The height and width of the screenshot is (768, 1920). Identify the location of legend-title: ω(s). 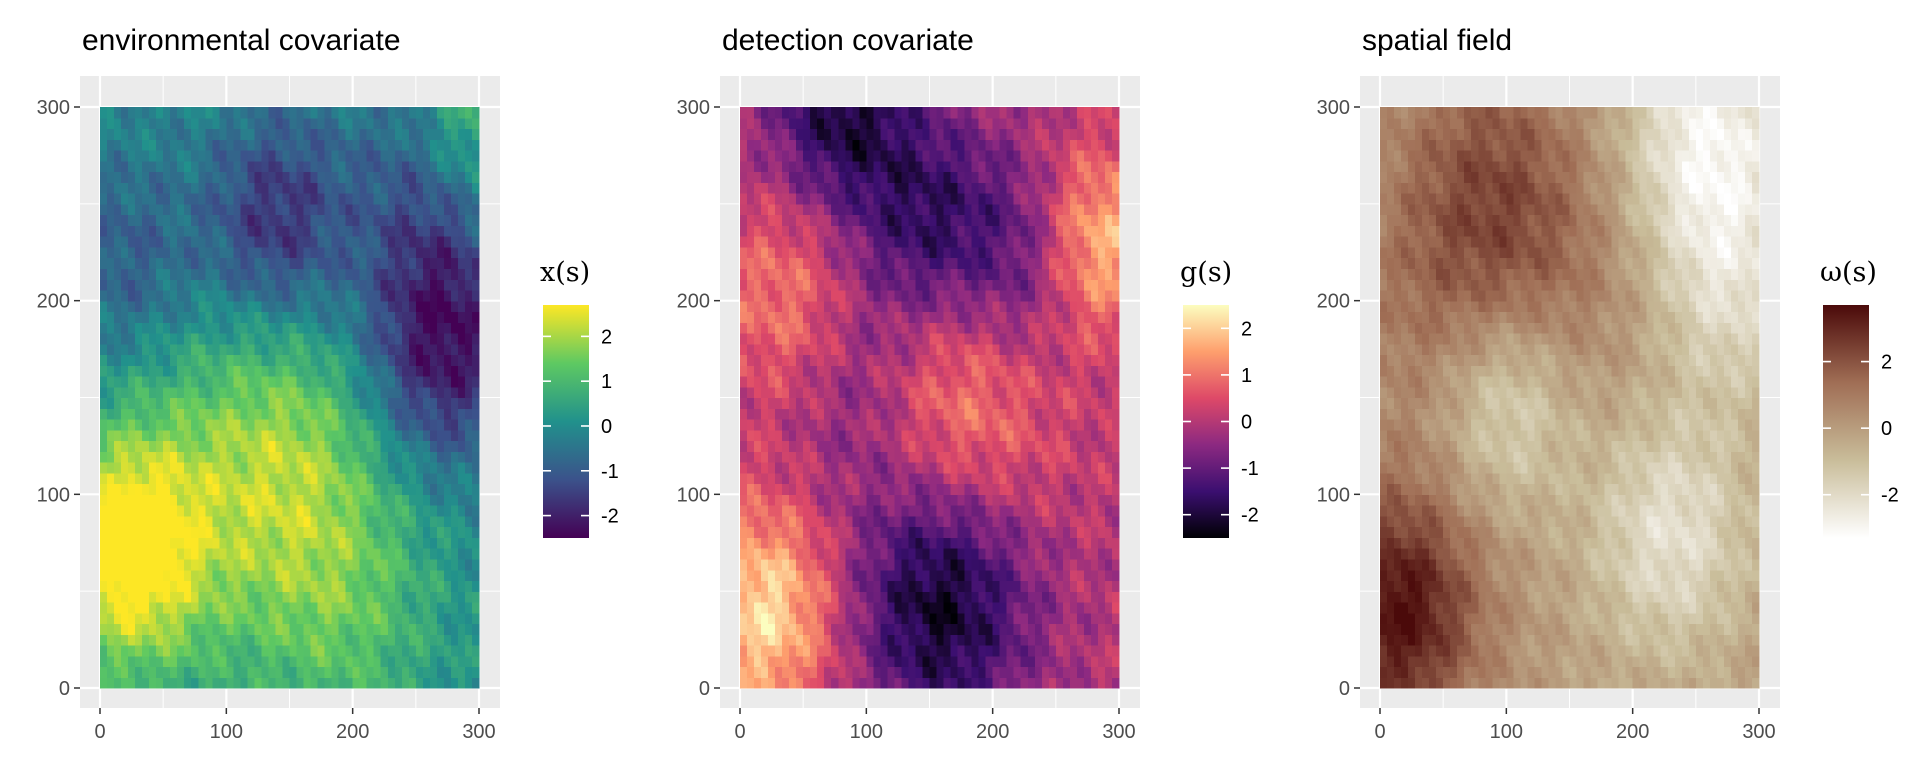
(1848, 272).